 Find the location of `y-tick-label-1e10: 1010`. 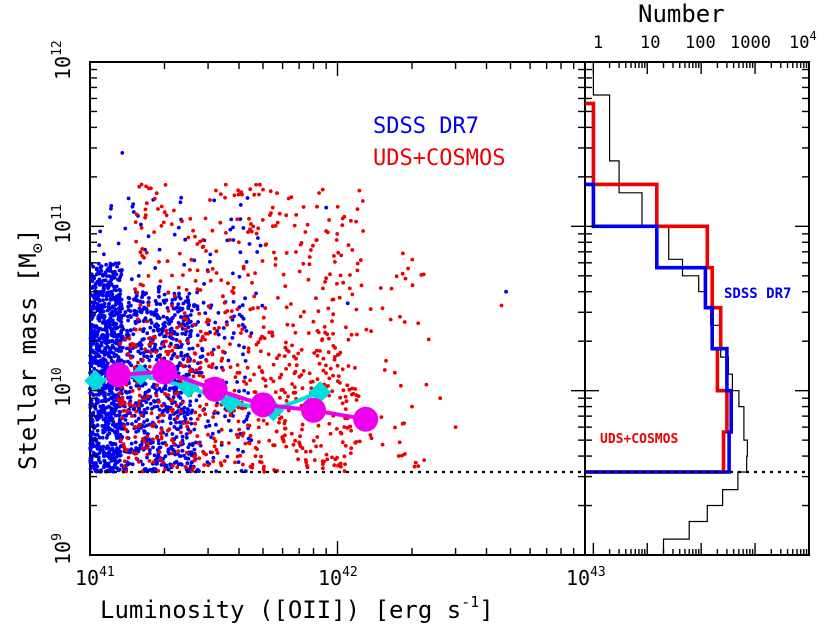

y-tick-label-1e10: 1010 is located at coordinates (62, 387).